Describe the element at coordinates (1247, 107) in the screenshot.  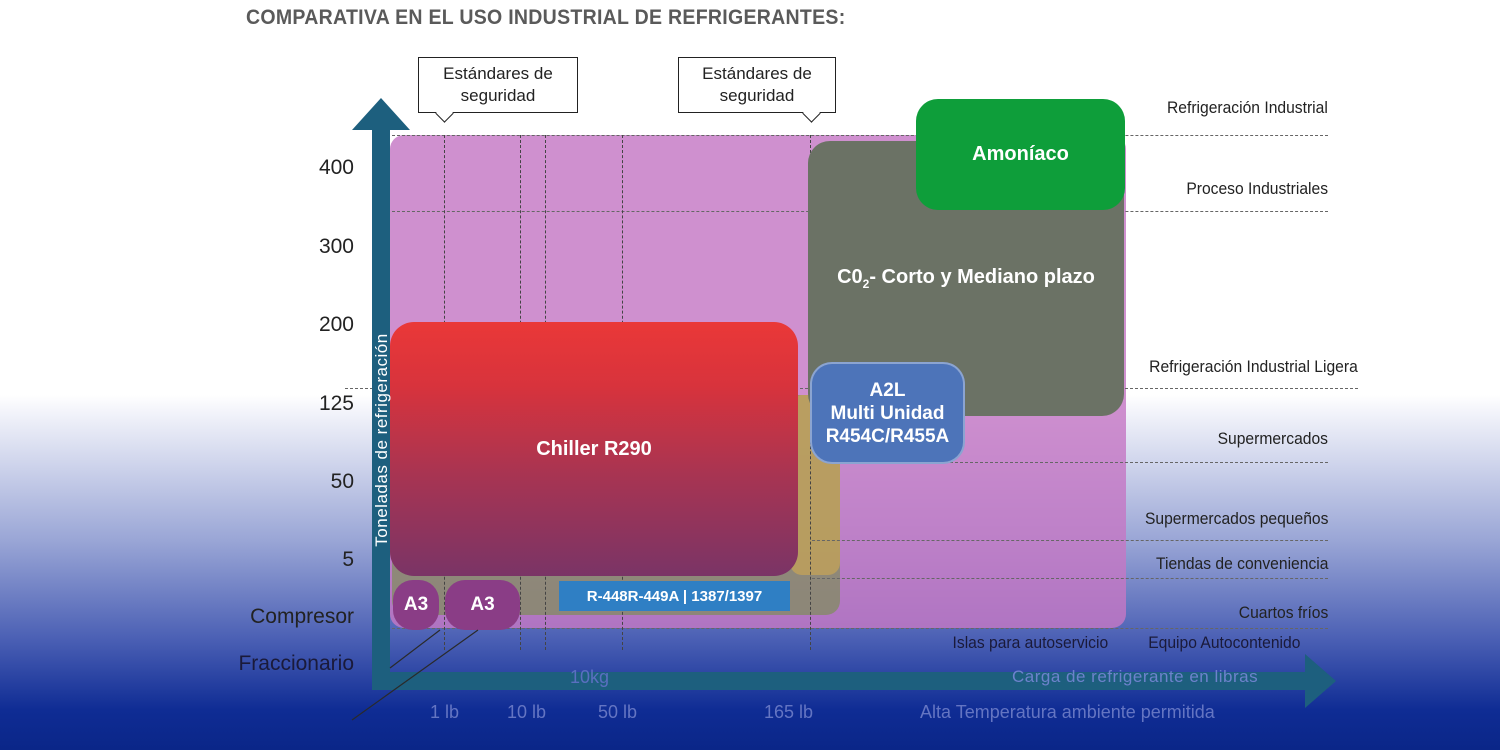
I see `category-label-industrial: Refrigeración Industrial` at that location.